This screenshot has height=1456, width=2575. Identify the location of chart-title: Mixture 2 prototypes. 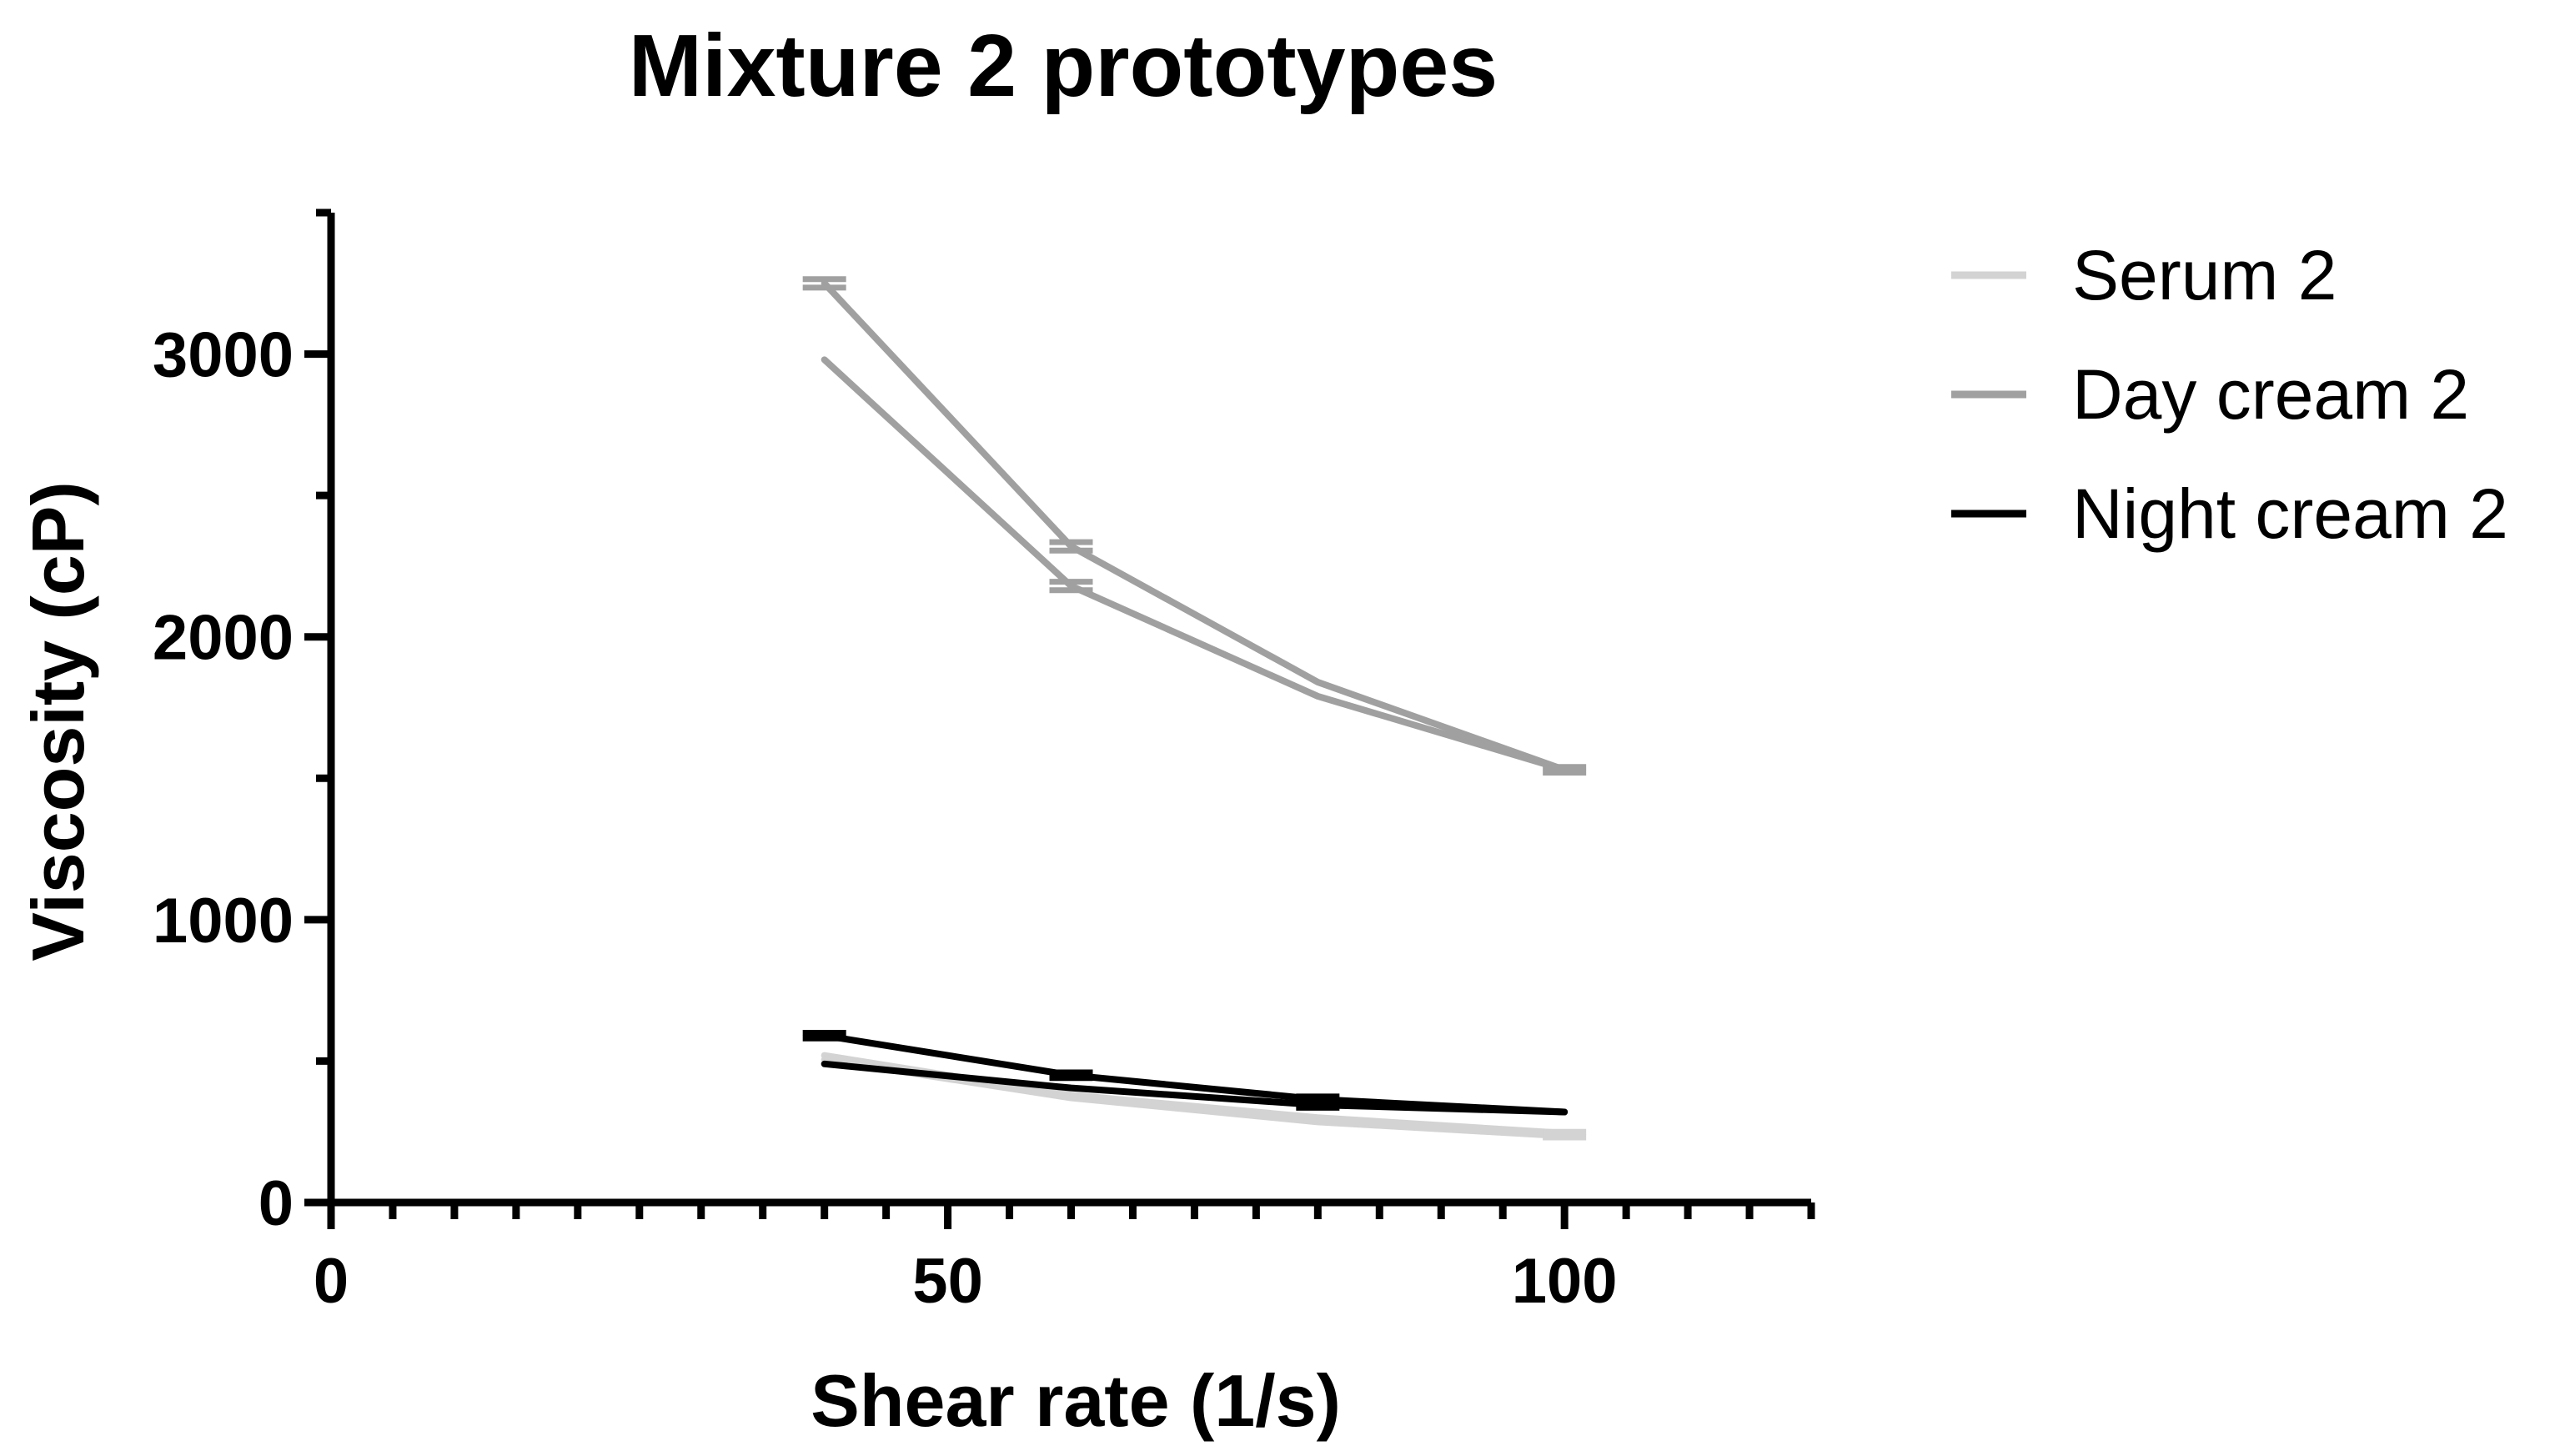
(1063, 66).